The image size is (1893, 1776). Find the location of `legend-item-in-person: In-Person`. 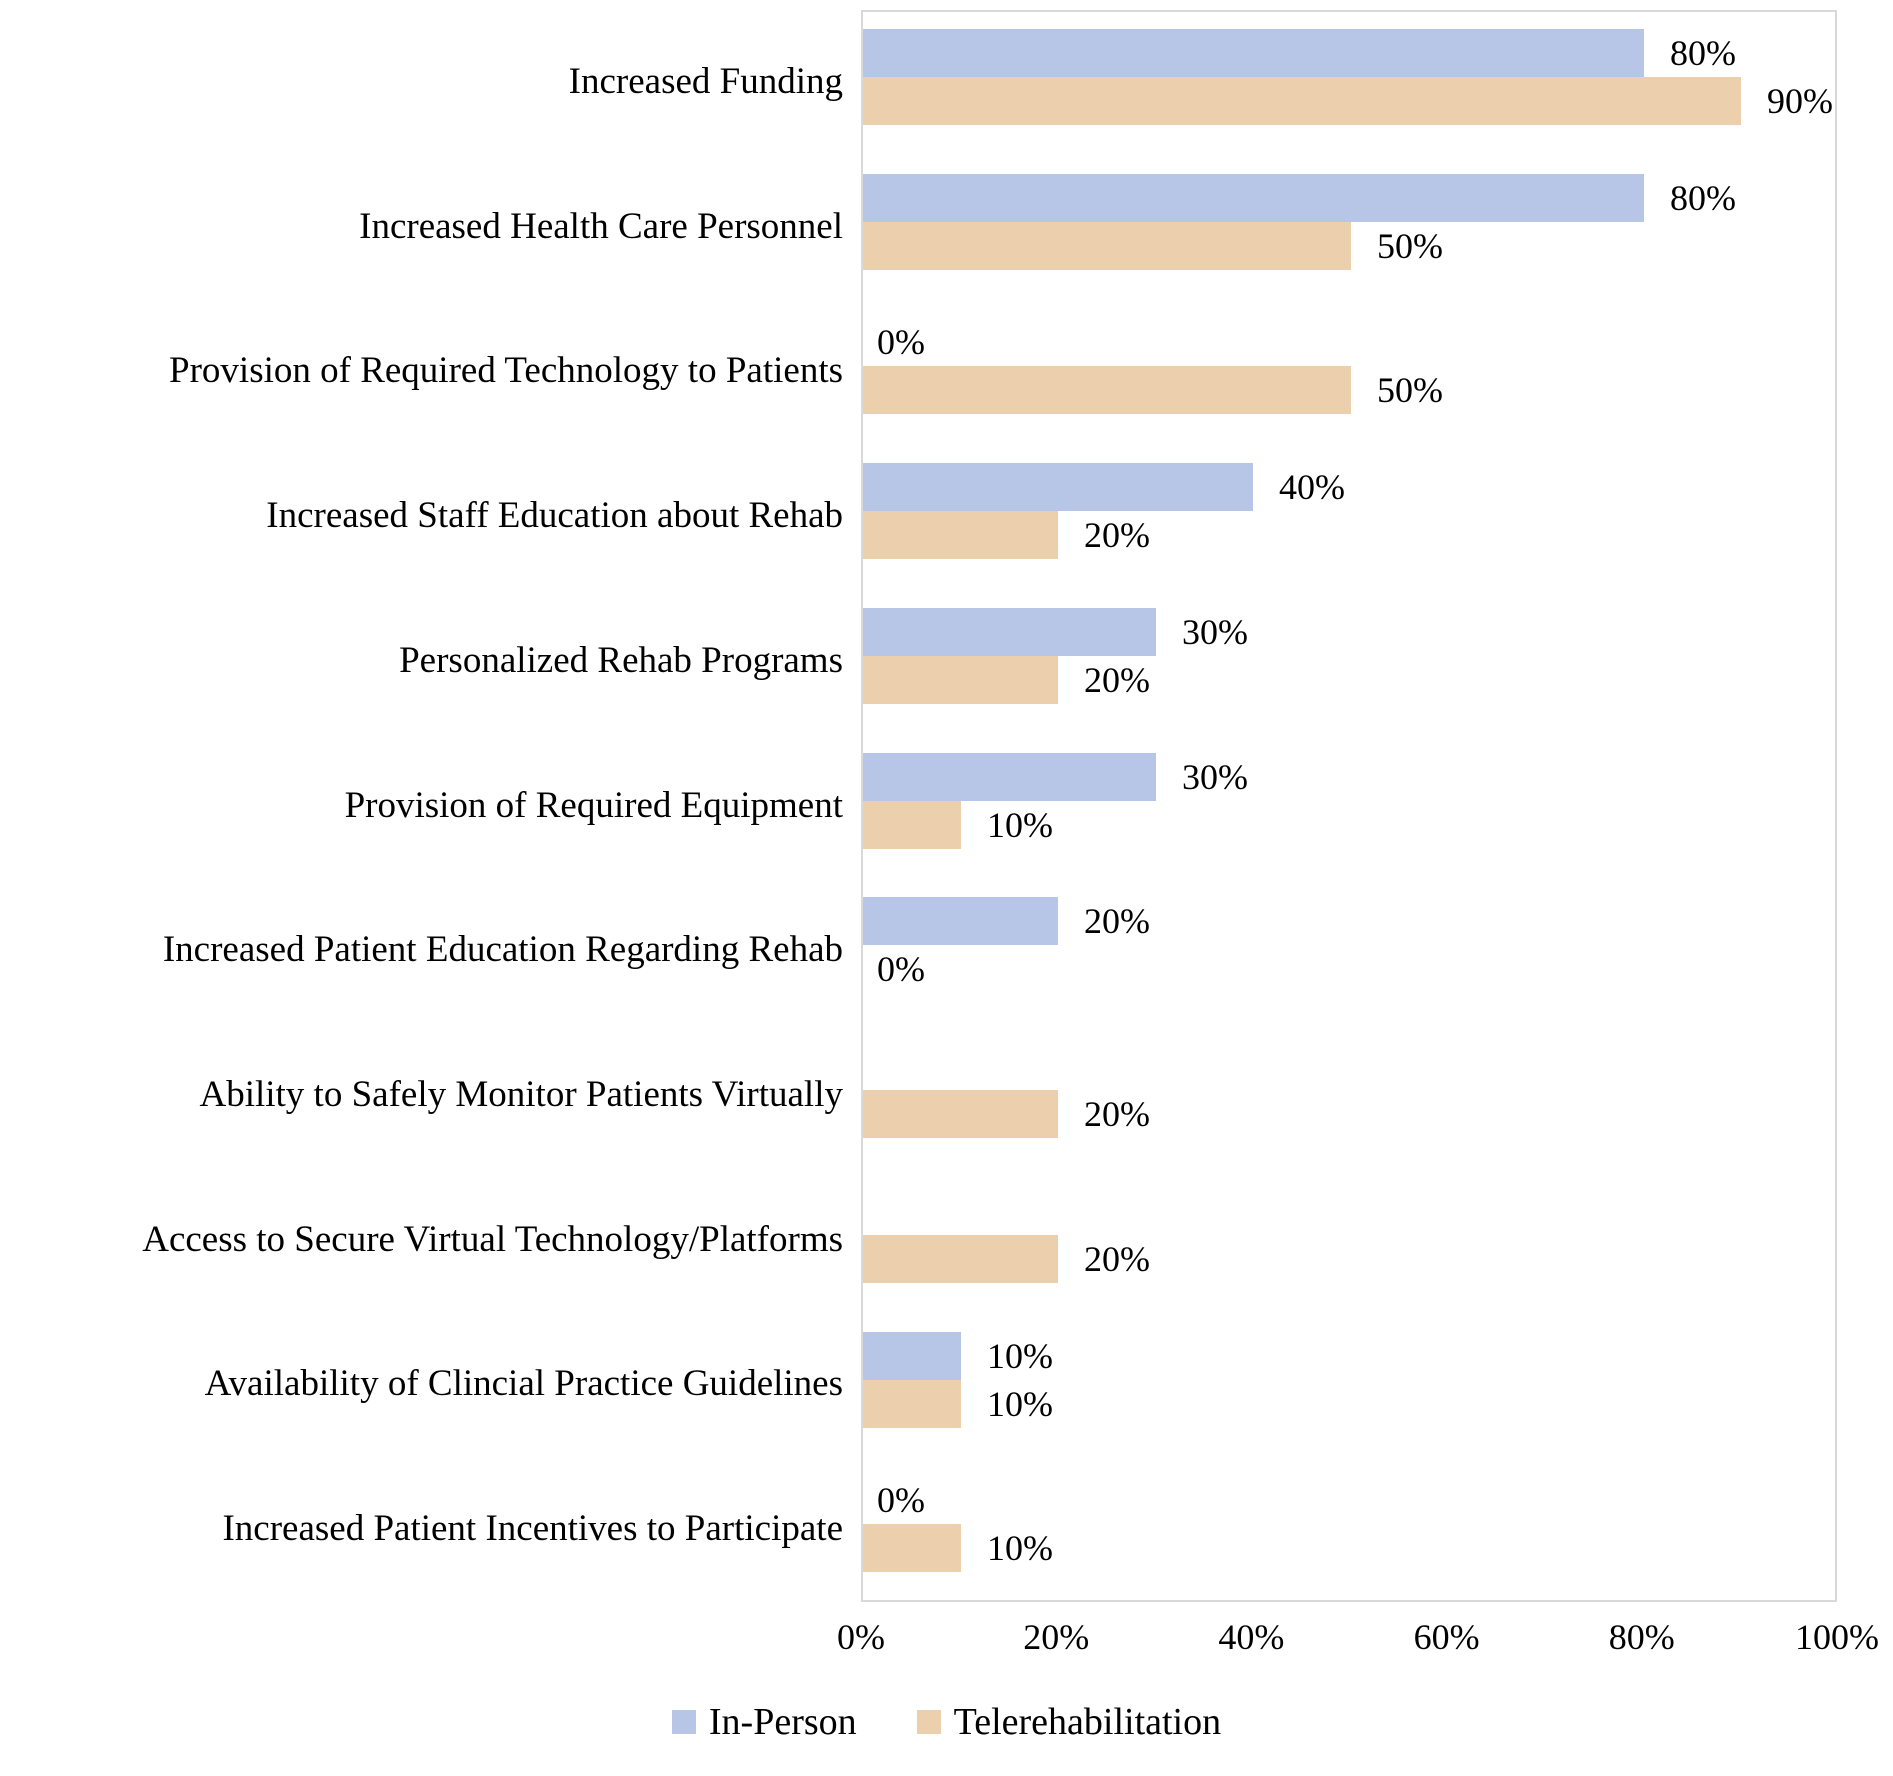

legend-item-in-person: In-Person is located at coordinates (764, 1722).